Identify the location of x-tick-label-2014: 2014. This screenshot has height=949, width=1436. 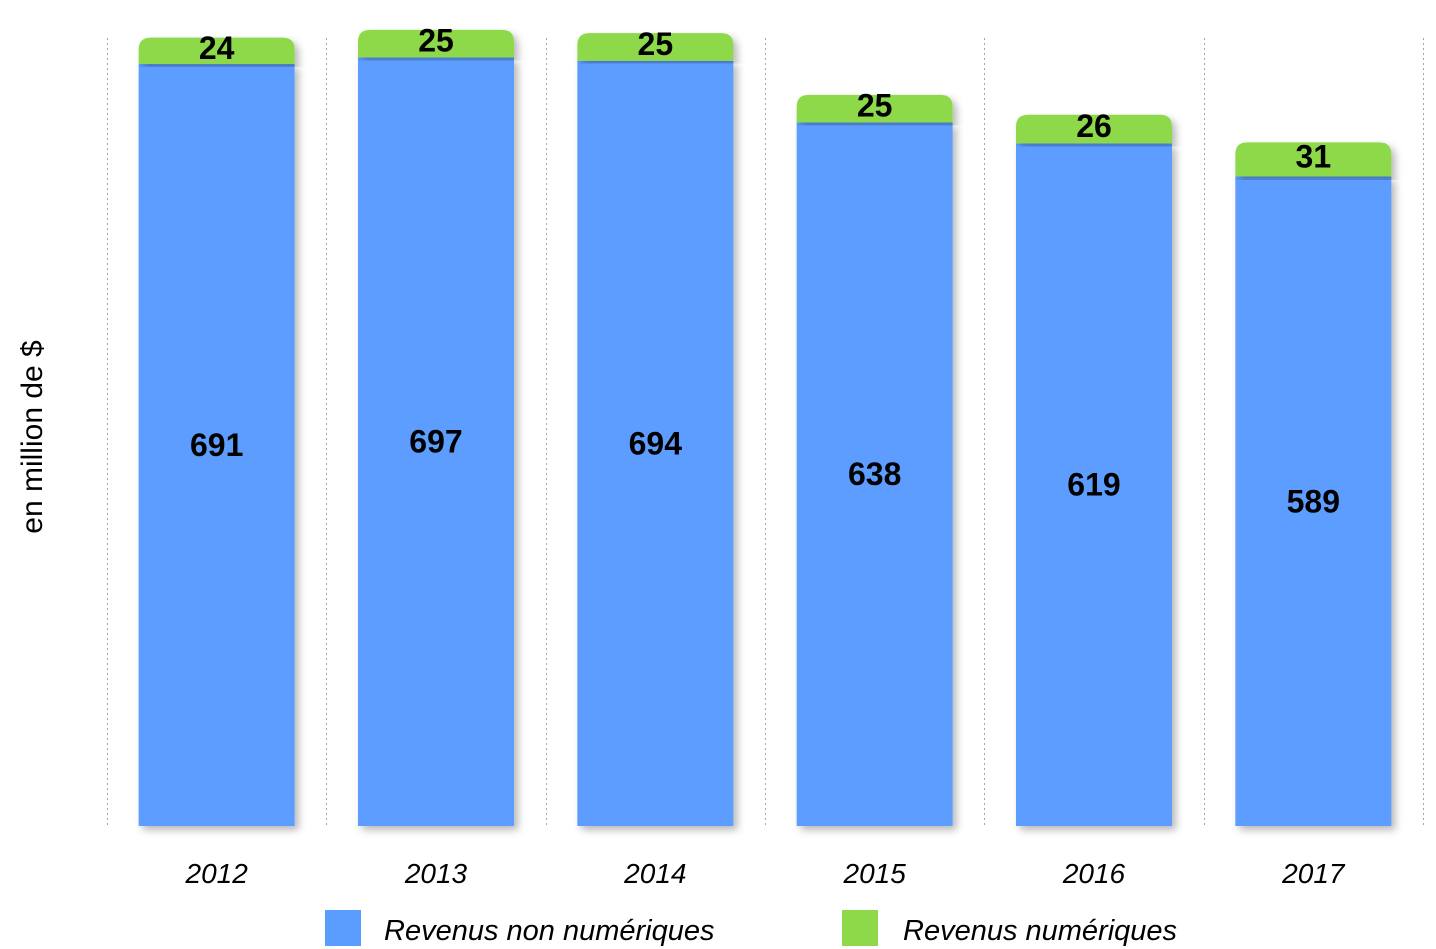
(654, 873).